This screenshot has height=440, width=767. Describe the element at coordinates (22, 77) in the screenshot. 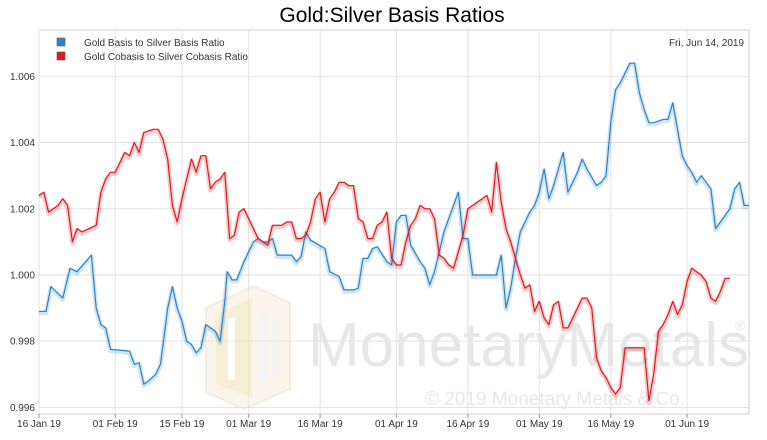

I see `y-tick-label: 1.006` at that location.